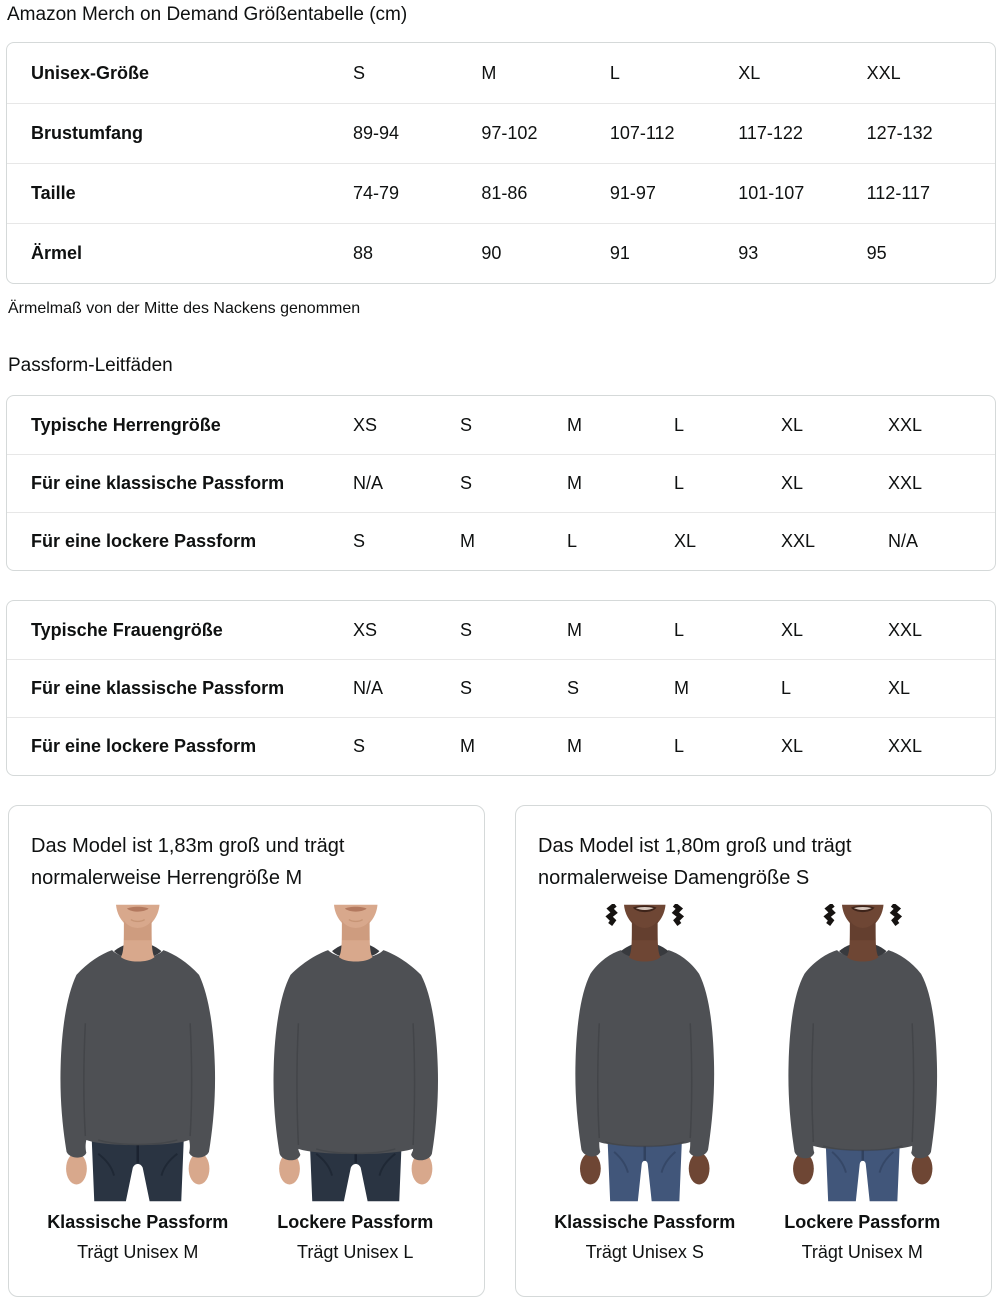 The image size is (1000, 1297). Describe the element at coordinates (504, 193) in the screenshot. I see `measure-cell: 81-86` at that location.